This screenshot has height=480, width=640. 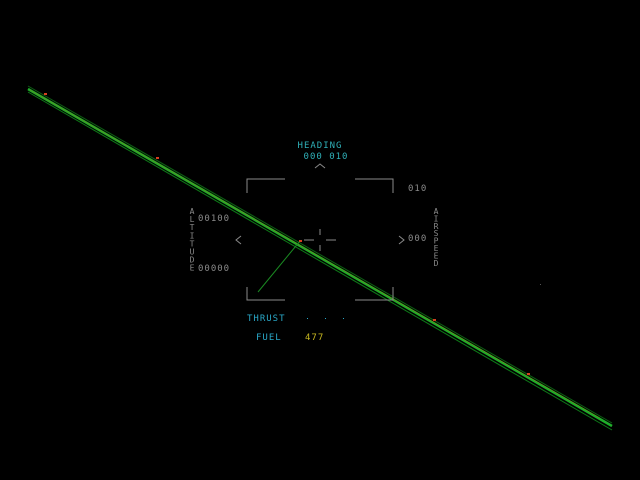 What do you see at coordinates (417, 239) in the screenshot?
I see `airspeed-lower-value: 000` at bounding box center [417, 239].